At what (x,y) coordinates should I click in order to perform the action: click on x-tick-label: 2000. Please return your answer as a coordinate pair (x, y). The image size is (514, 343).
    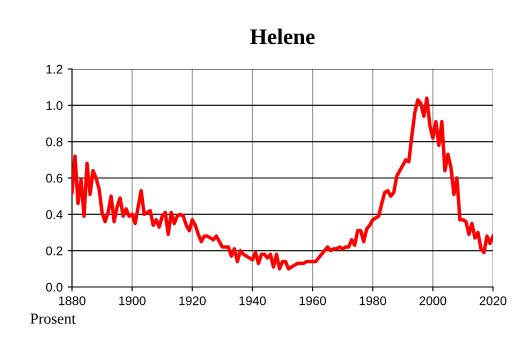
    Looking at the image, I should click on (433, 301).